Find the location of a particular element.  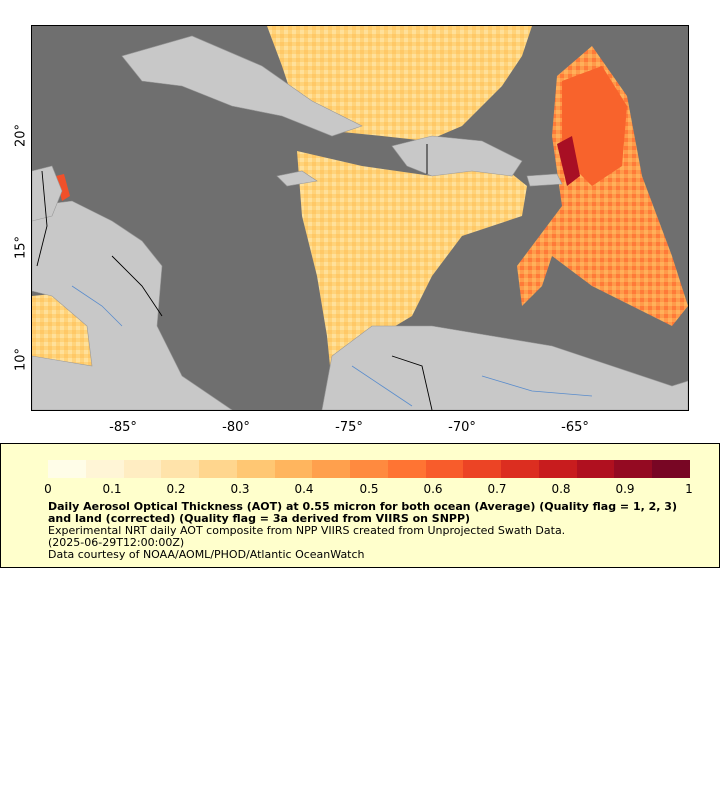

legend-date: (2025-06-29T12:00:00Z) is located at coordinates (116, 542).